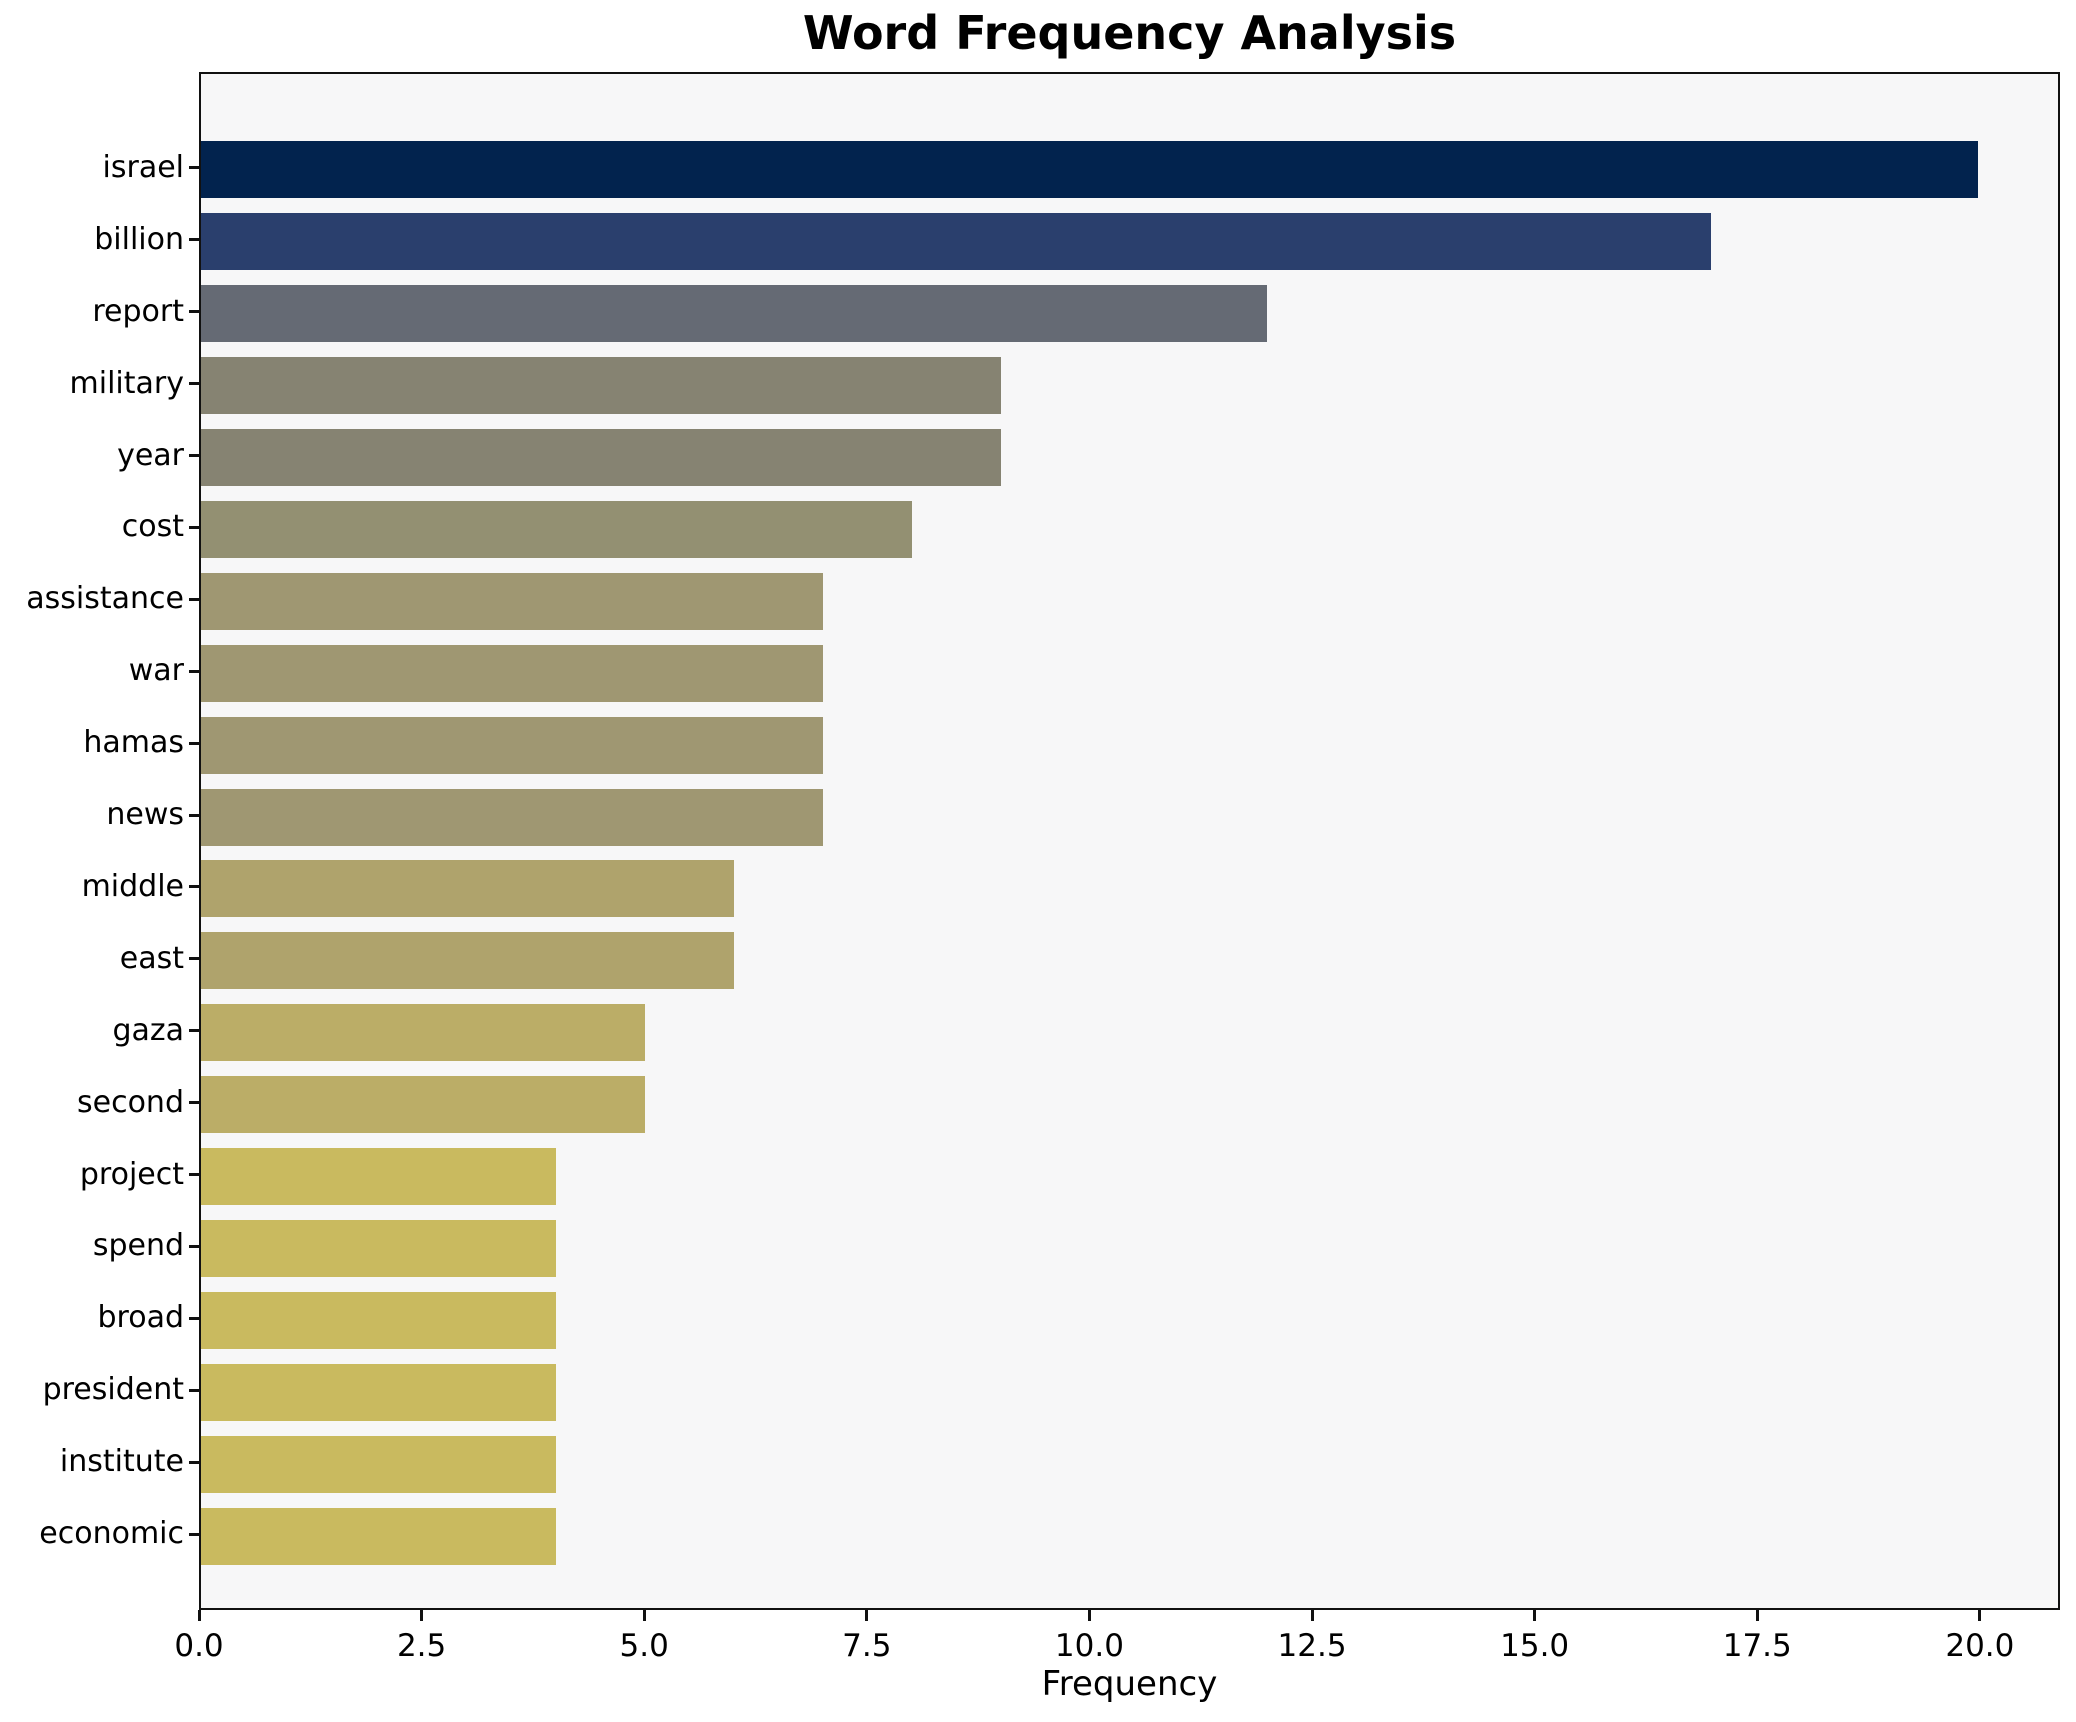 The height and width of the screenshot is (1722, 2076). Describe the element at coordinates (132, 886) in the screenshot. I see `y-tick-label-middle: middle` at that location.